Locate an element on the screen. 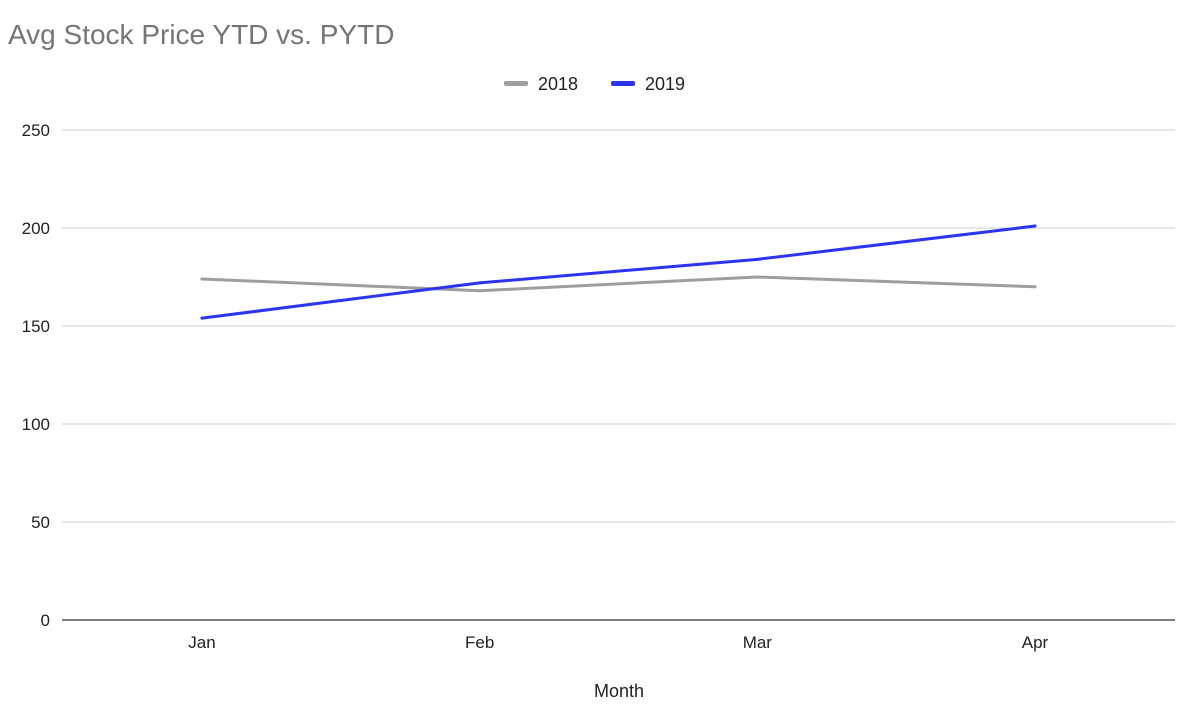 The width and height of the screenshot is (1200, 719). x-tick-label: Mar is located at coordinates (758, 642).